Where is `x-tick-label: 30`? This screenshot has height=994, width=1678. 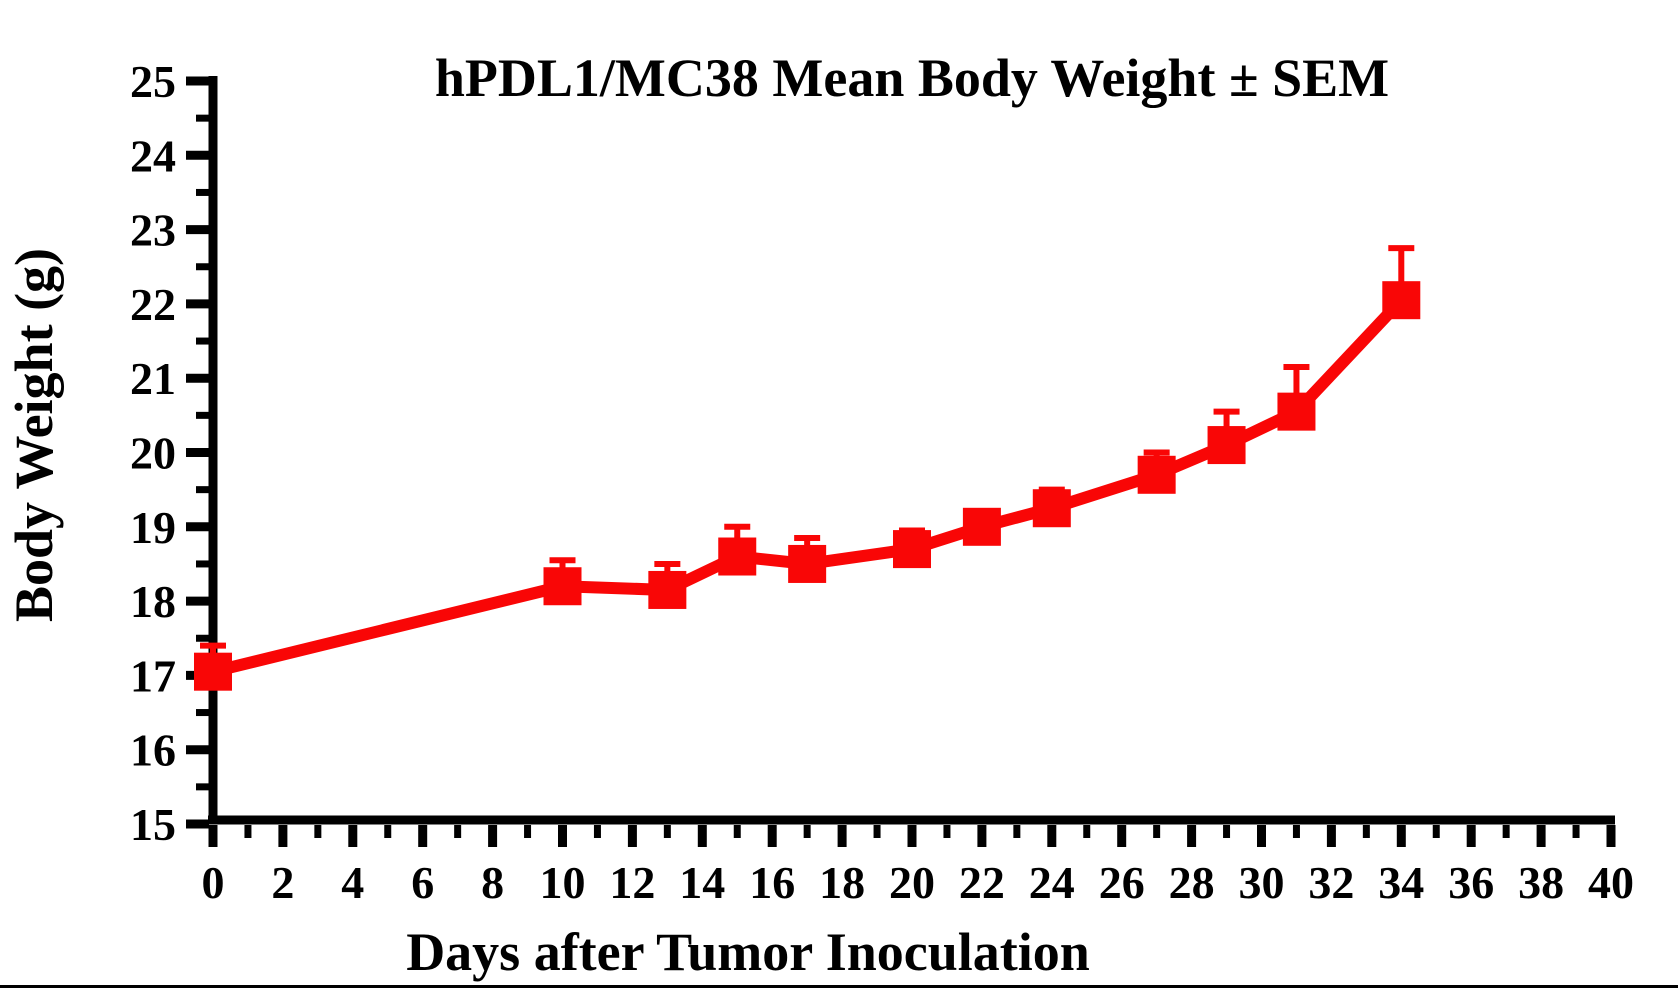
x-tick-label: 30 is located at coordinates (1262, 882).